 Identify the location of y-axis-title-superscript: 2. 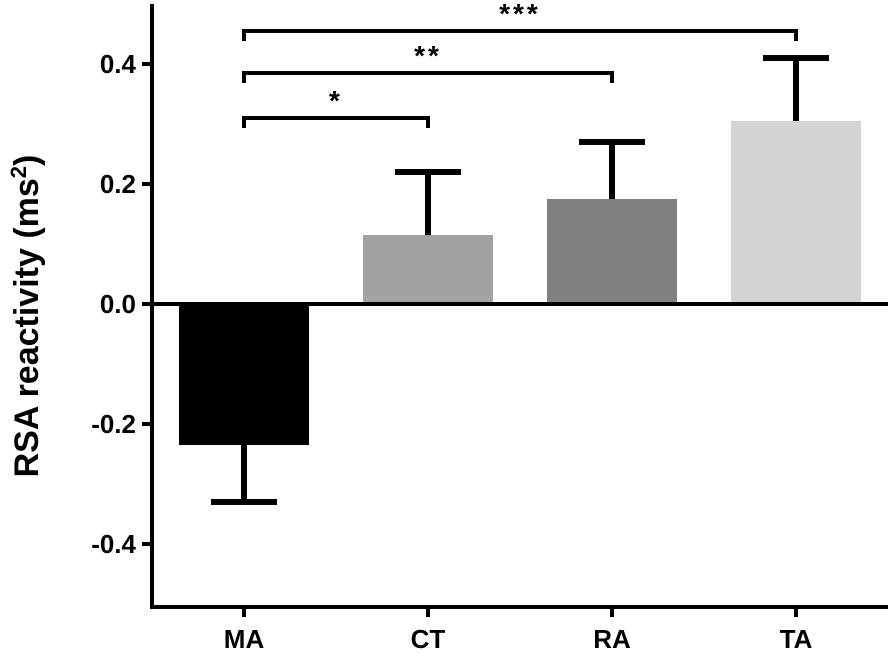
(18, 172).